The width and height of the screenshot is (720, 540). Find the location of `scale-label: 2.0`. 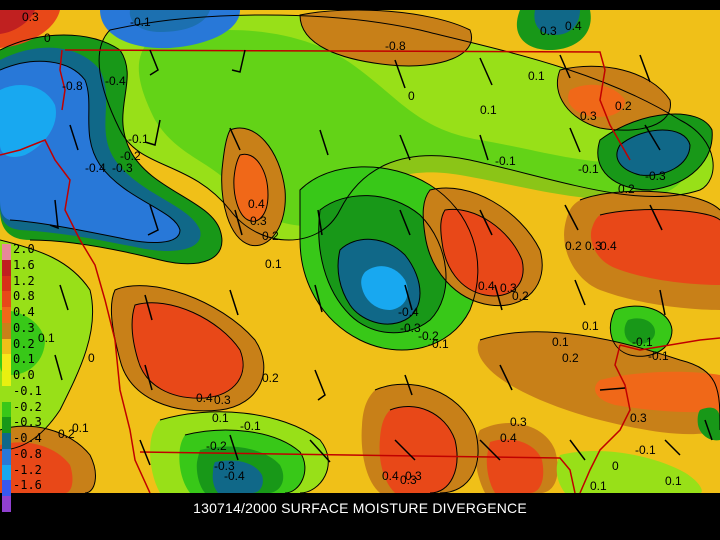

scale-label: 2.0 is located at coordinates (24, 249).